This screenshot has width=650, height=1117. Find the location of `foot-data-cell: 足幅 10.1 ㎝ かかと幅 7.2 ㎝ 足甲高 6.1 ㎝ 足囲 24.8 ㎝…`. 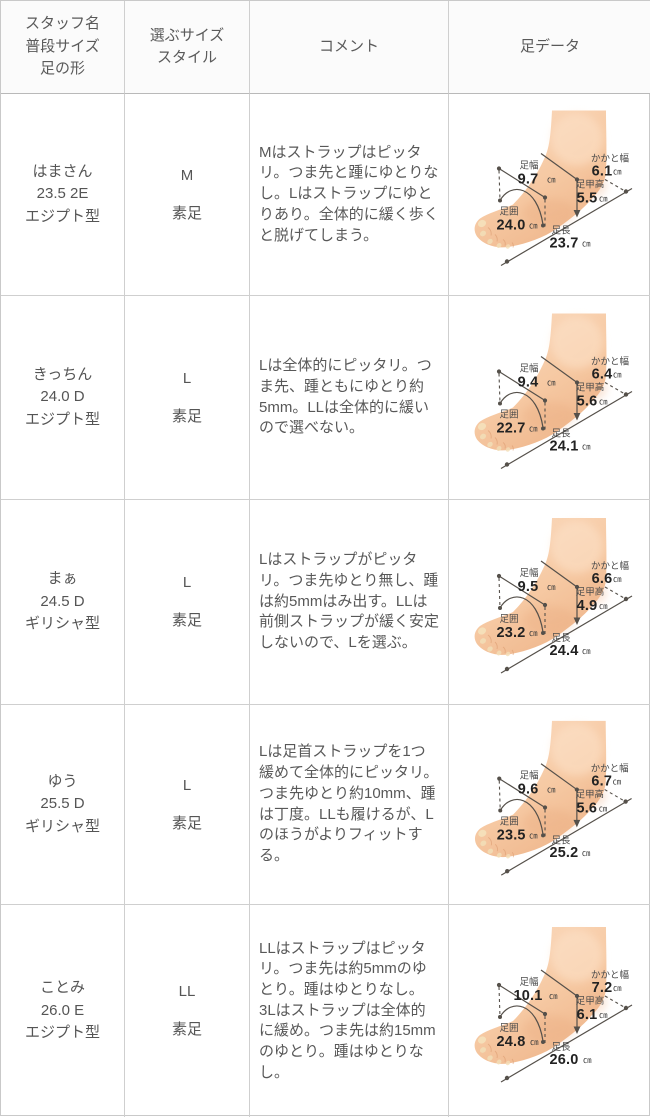

foot-data-cell: 足幅 10.1 ㎝ かかと幅 7.2 ㎝ 足甲高 6.1 ㎝ 足囲 24.8 ㎝… is located at coordinates (549, 1011).